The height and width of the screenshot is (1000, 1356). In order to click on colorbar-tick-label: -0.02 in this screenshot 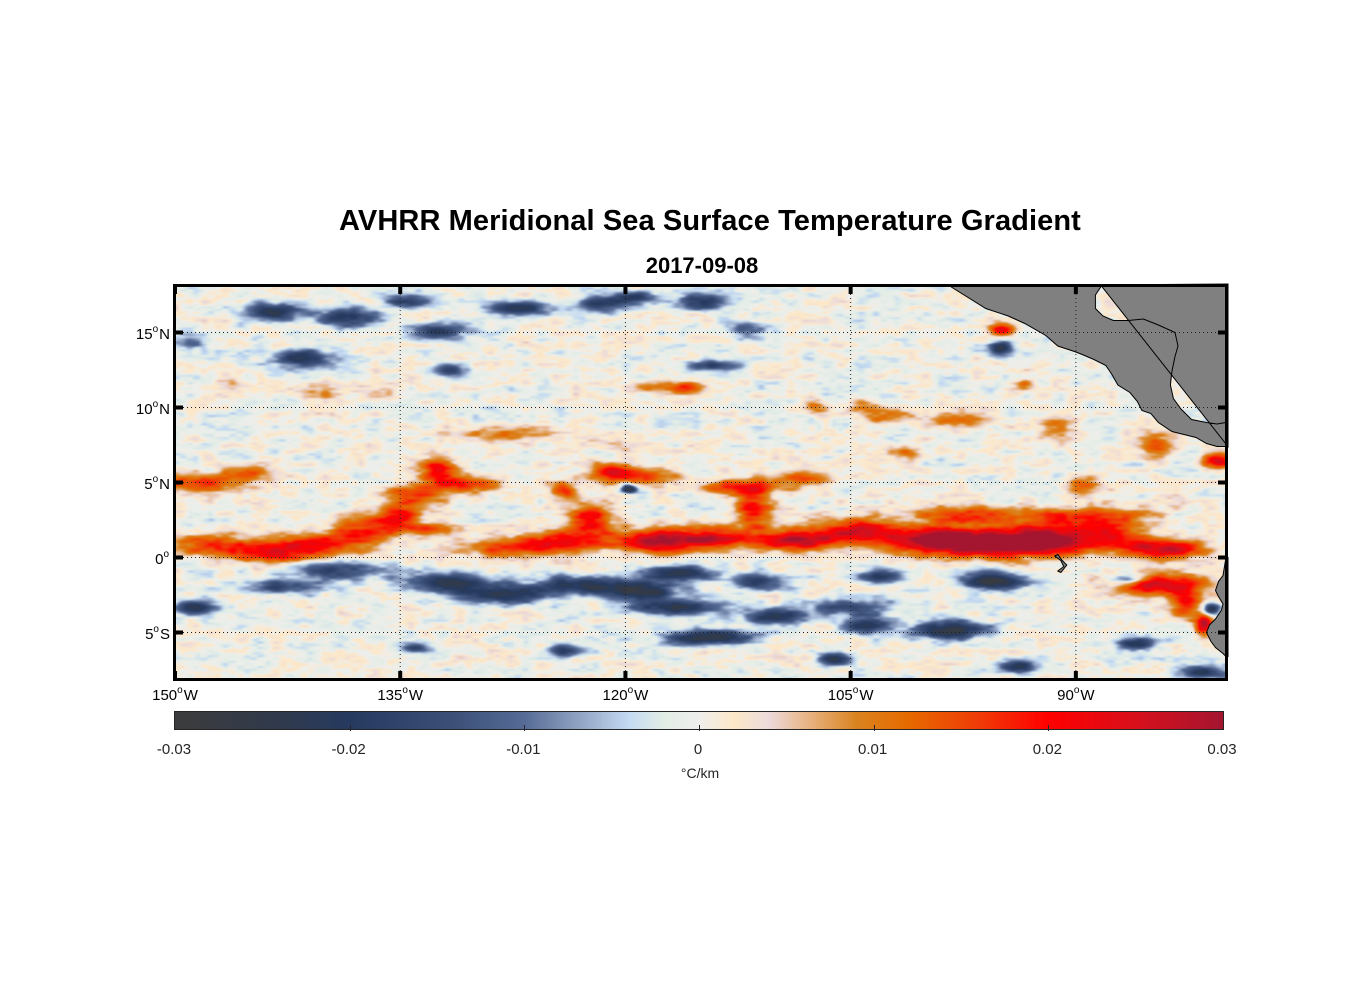, I will do `click(348, 749)`.